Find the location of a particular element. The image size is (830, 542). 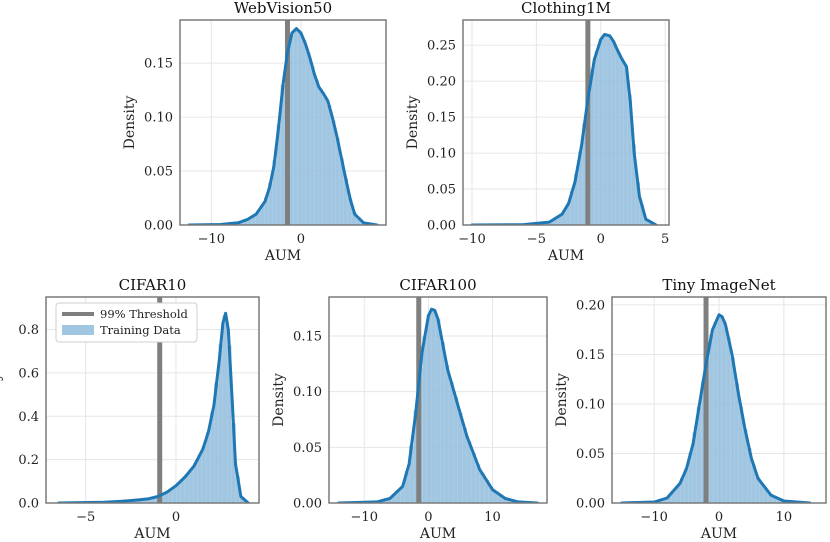

legend: 99% Threshold Training Data is located at coordinates (126, 322).